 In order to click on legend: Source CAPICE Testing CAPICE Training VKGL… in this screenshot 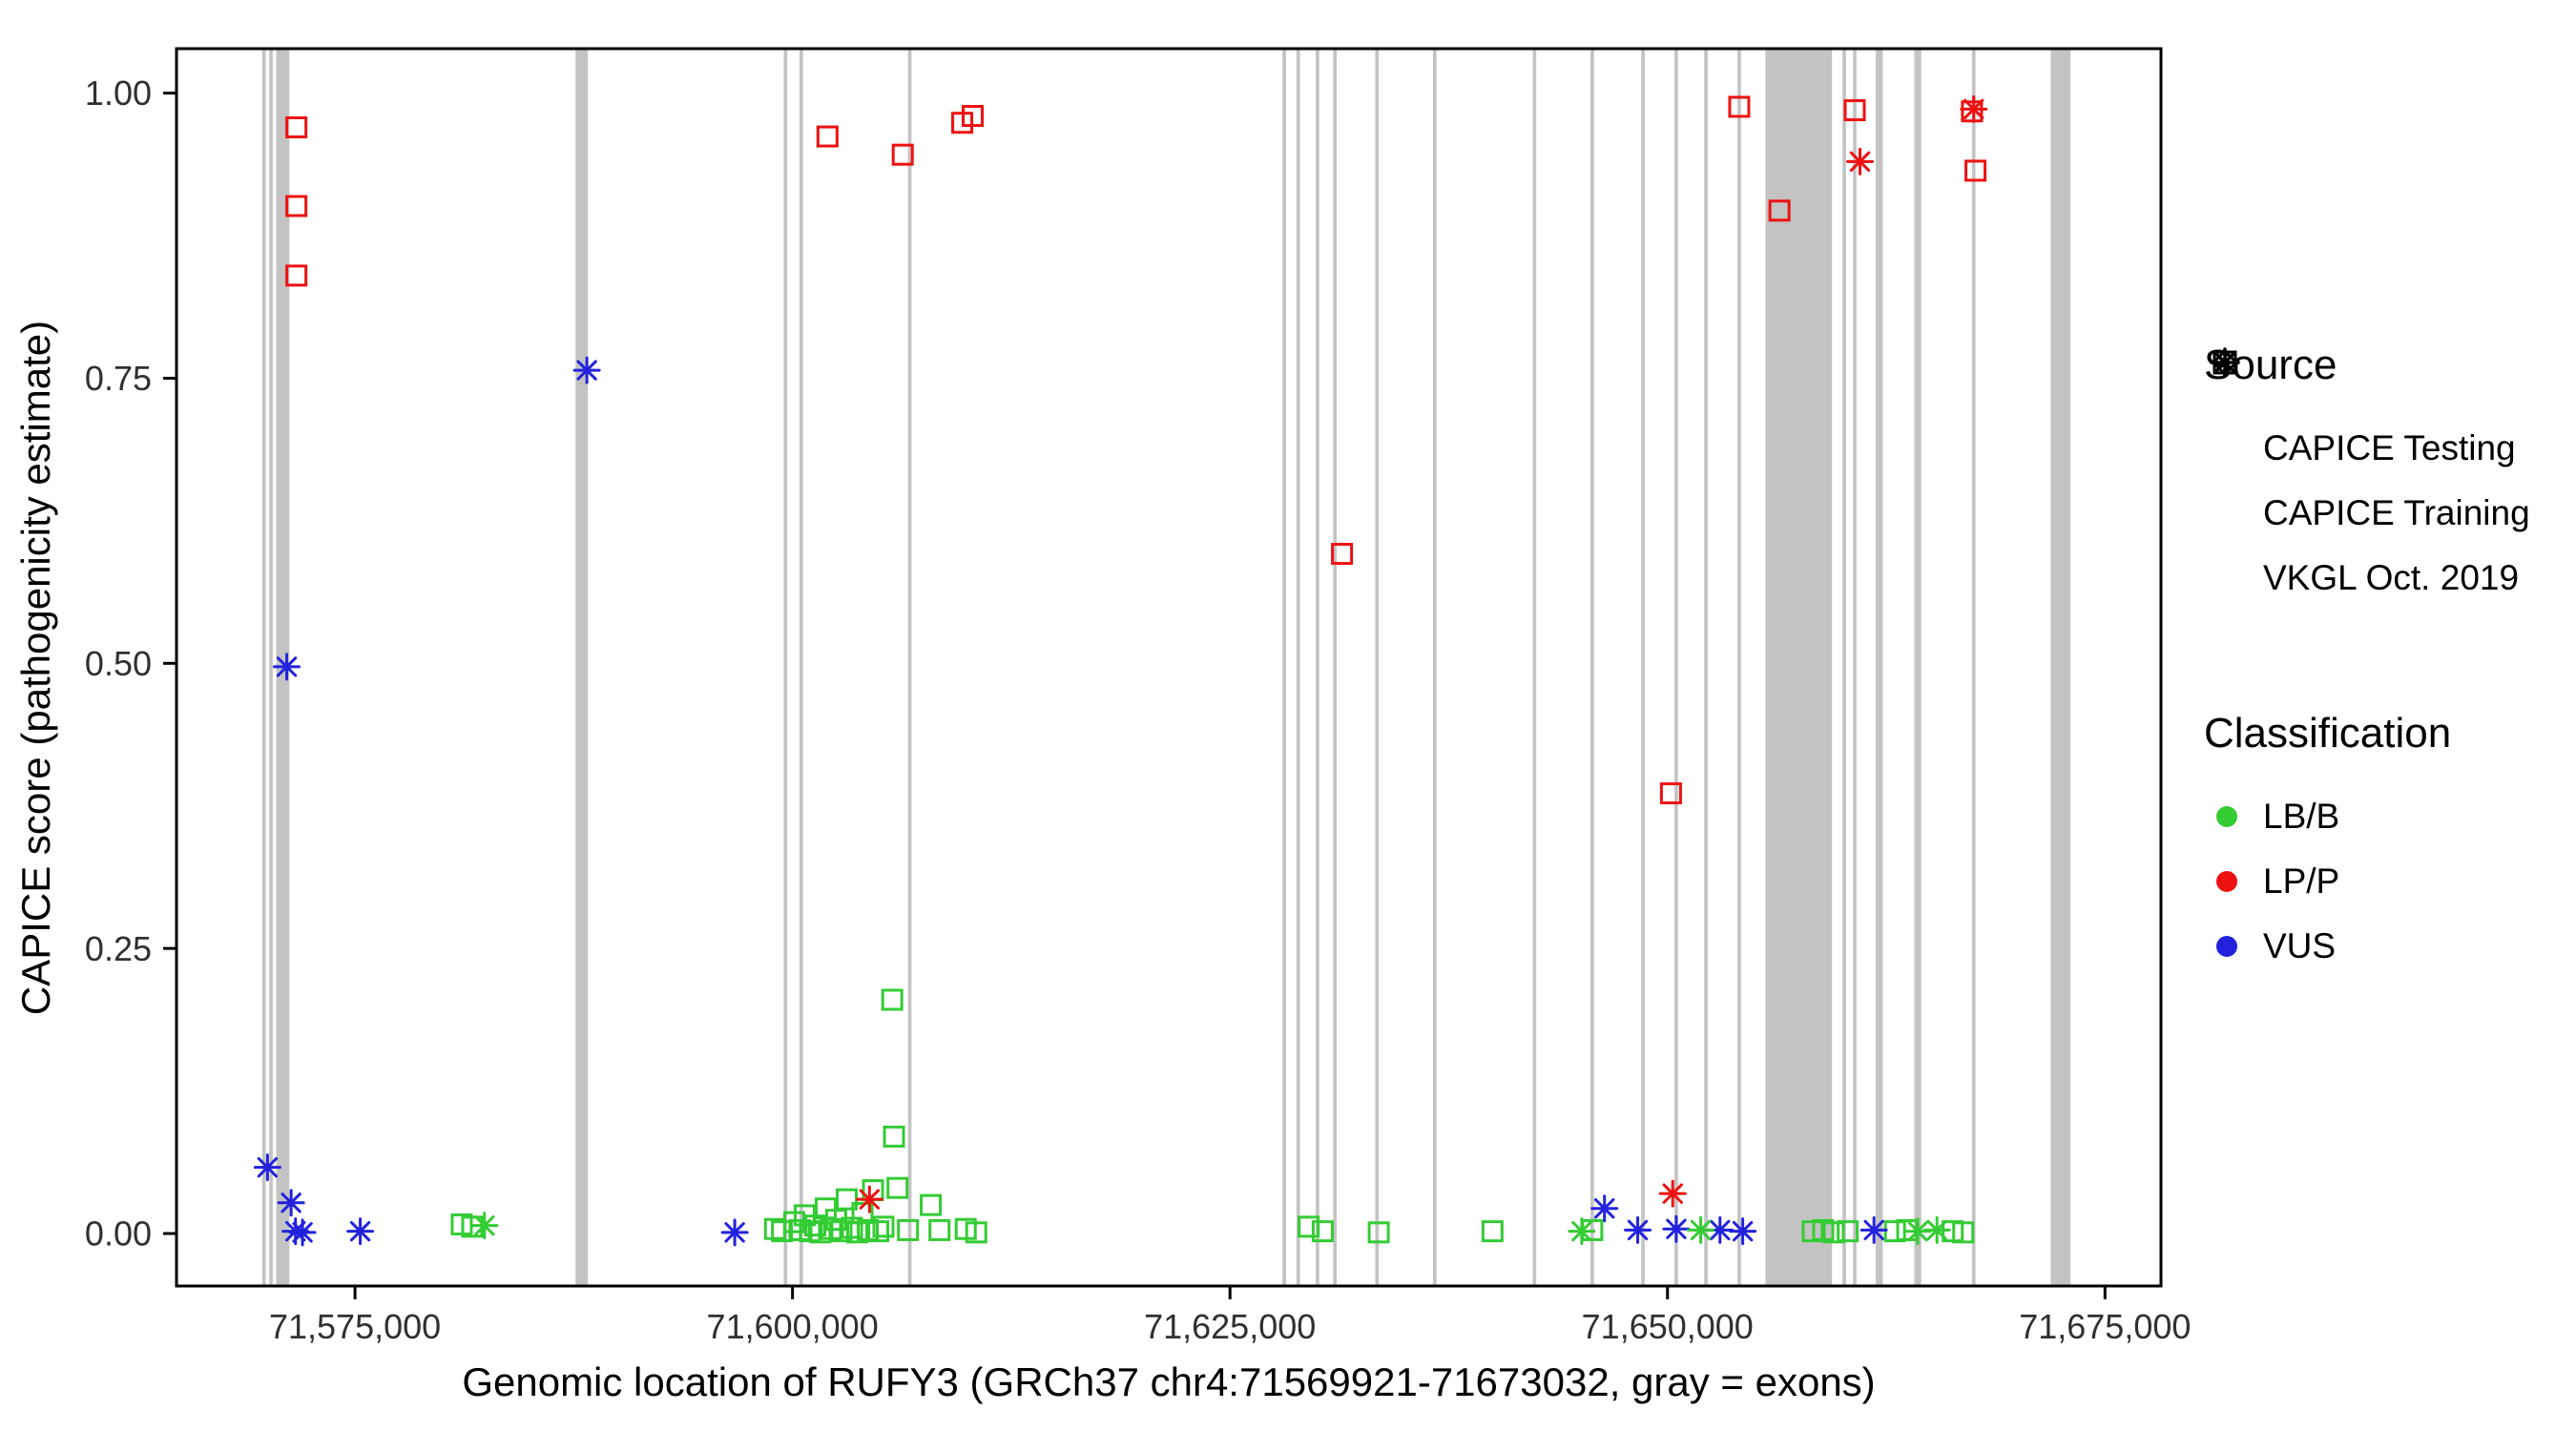, I will do `click(2385, 660)`.